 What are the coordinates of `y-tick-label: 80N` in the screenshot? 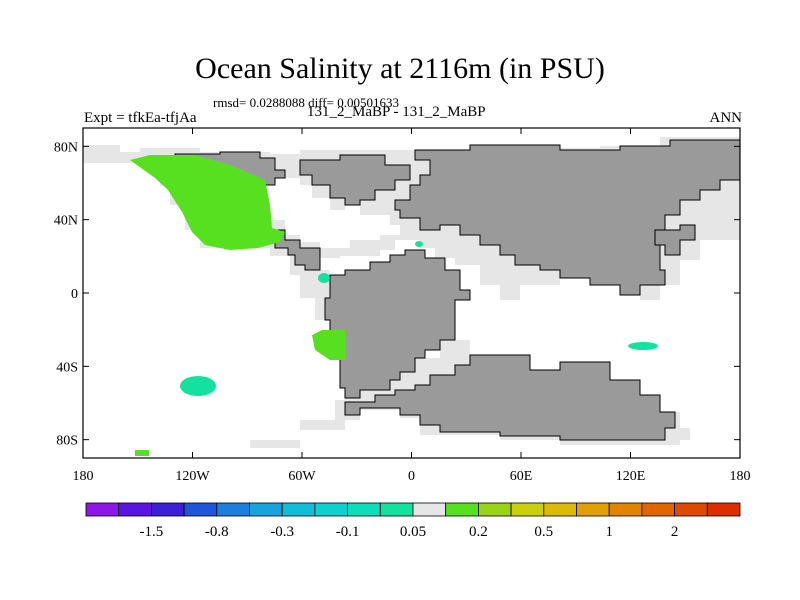 It's located at (66, 147).